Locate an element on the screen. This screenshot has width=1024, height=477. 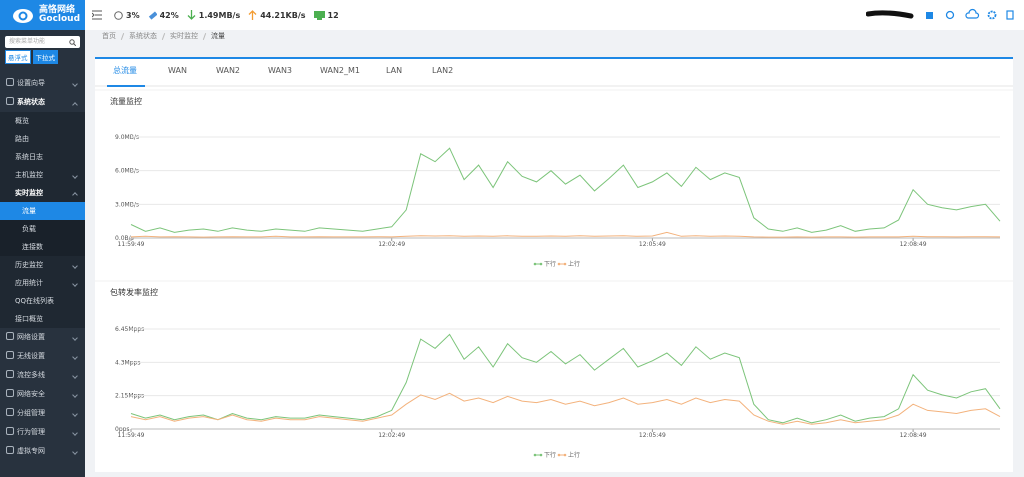
y-tick-label: 2.15Mpps is located at coordinates (129, 396).